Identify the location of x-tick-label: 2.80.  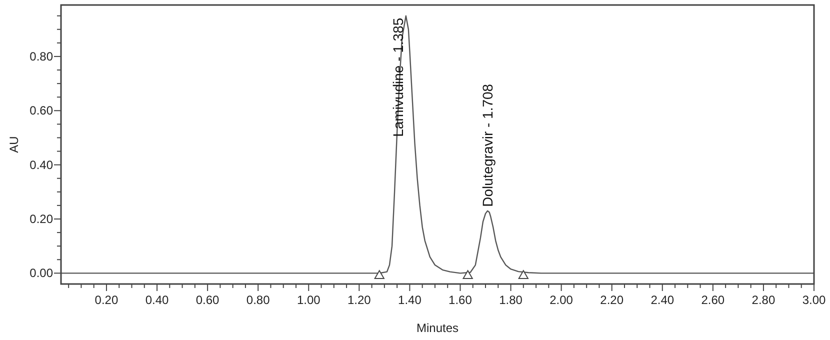
(764, 300).